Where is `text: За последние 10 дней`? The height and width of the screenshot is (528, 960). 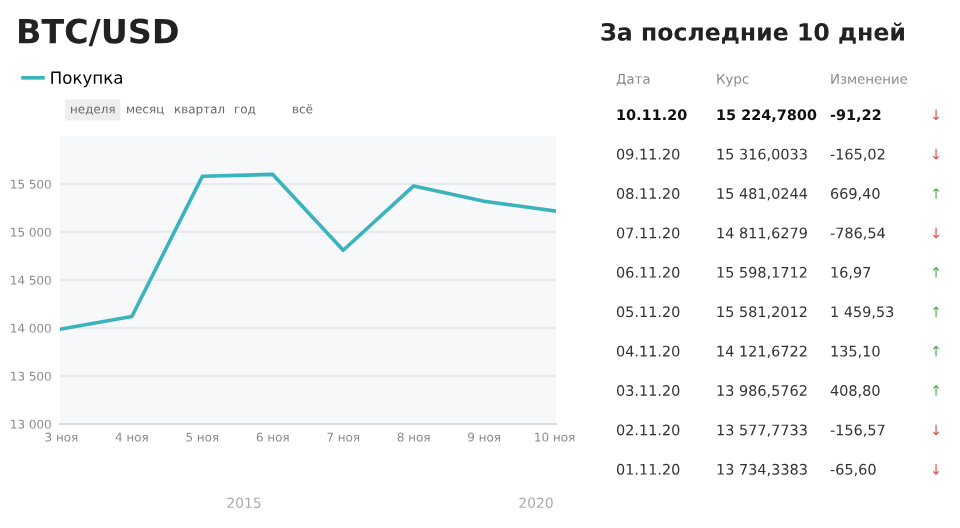 text: За последние 10 дней is located at coordinates (752, 33).